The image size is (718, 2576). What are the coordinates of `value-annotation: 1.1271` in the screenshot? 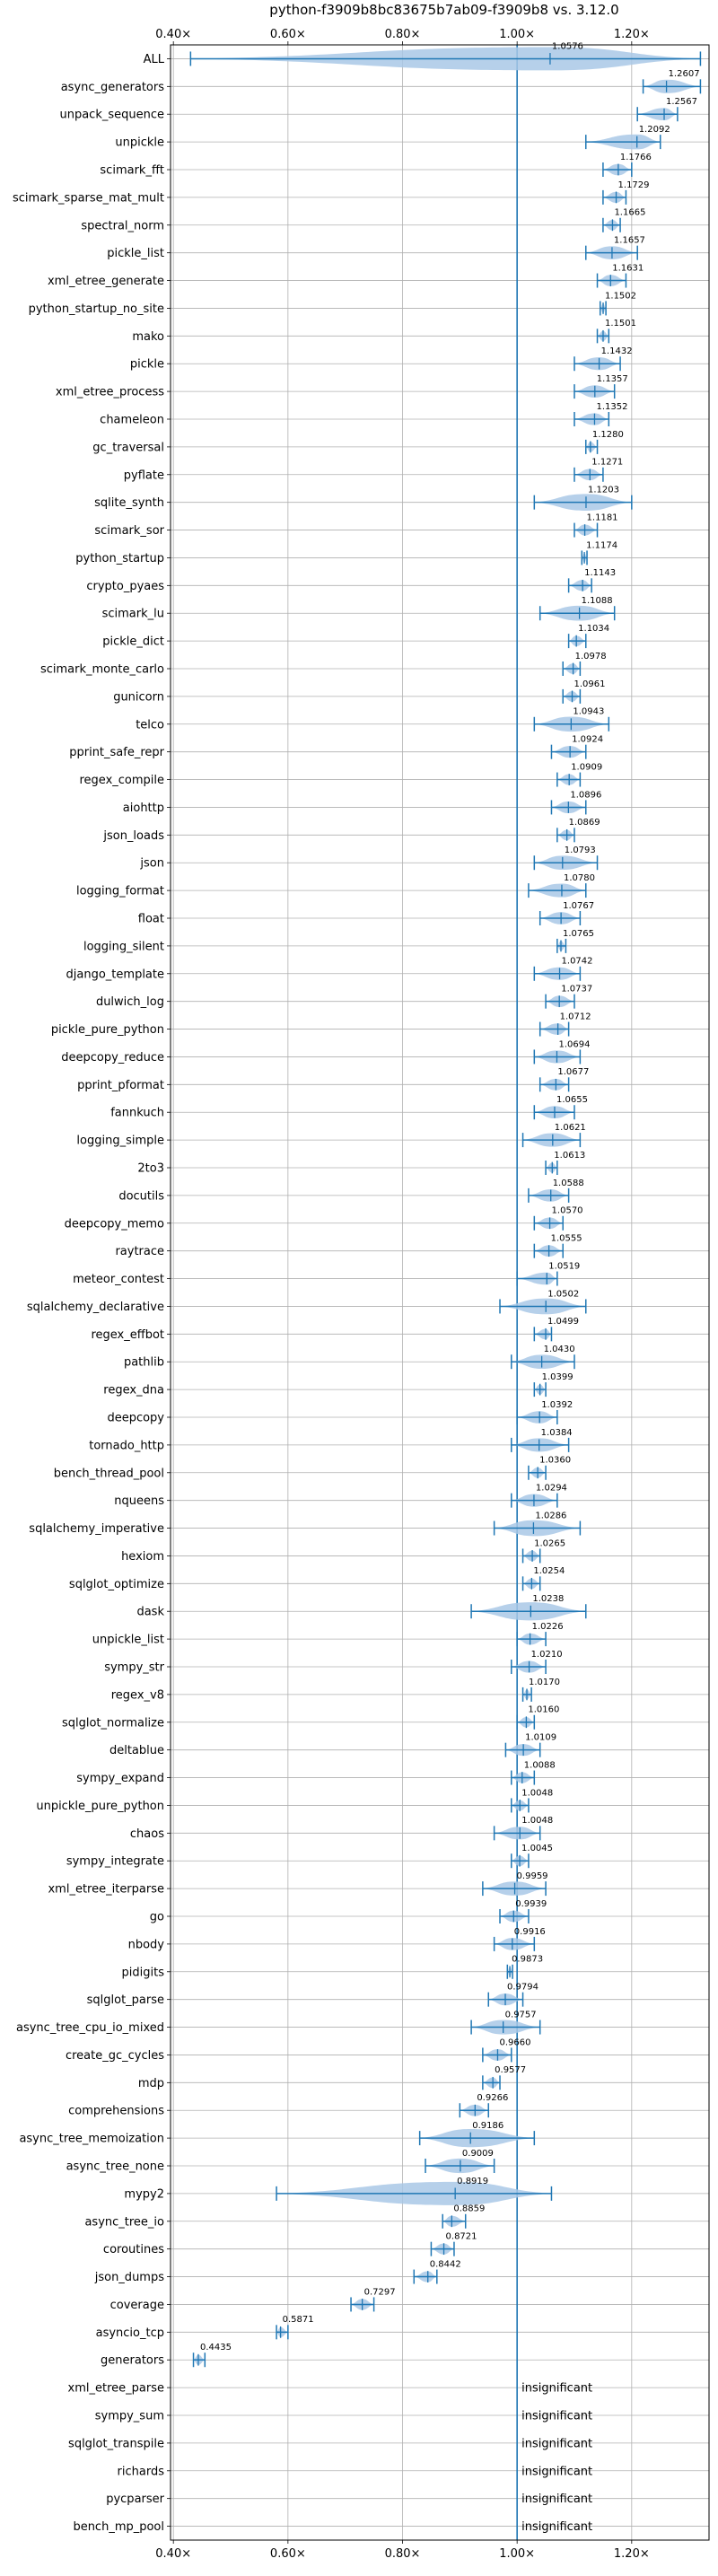 It's located at (607, 463).